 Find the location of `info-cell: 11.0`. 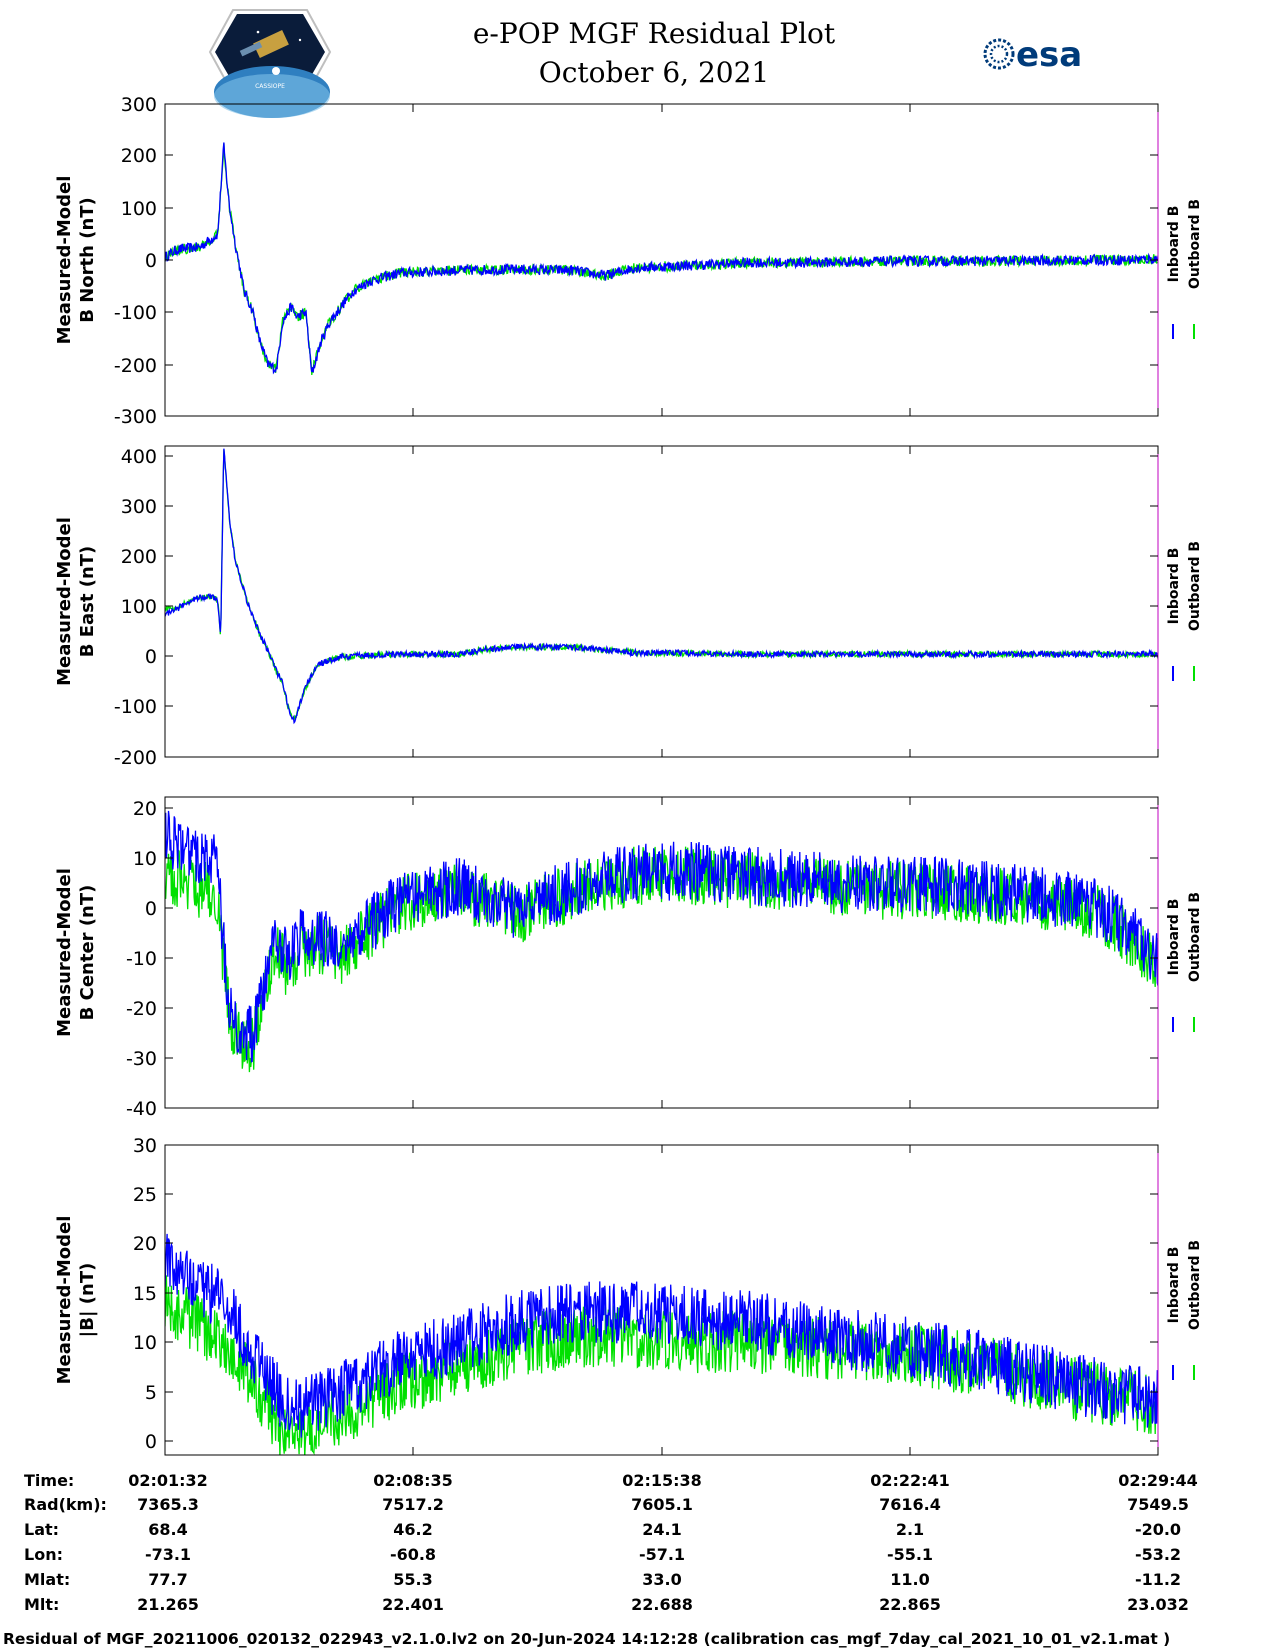

info-cell: 11.0 is located at coordinates (909, 1579).